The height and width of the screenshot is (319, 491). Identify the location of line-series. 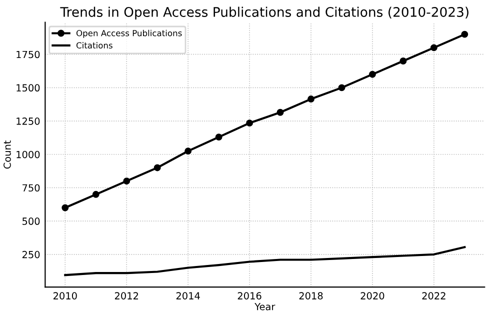
(265, 261).